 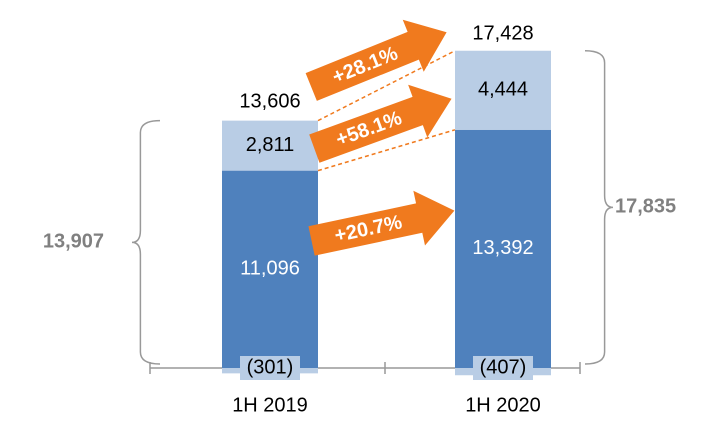 I want to click on value-label: 4,444, so click(x=503, y=90).